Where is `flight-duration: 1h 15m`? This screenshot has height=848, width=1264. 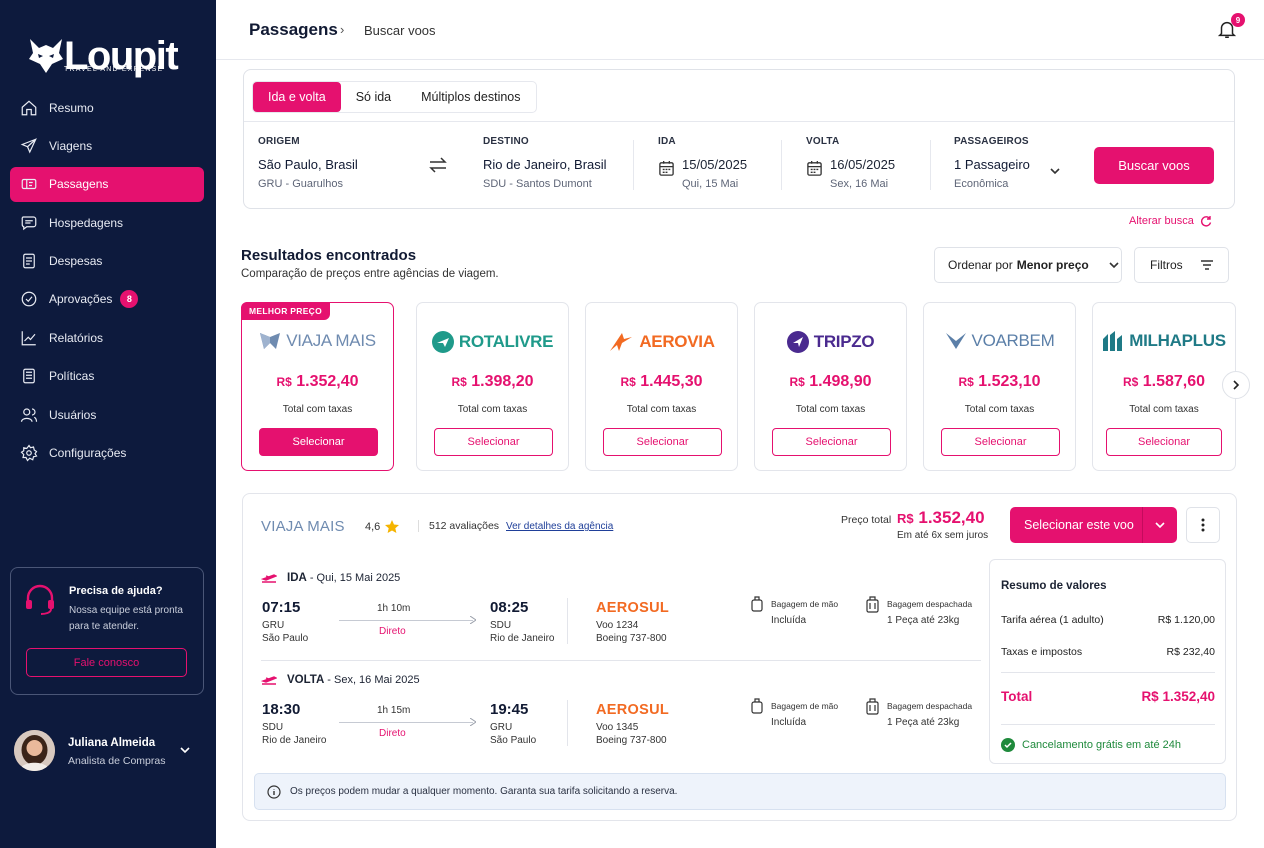
flight-duration: 1h 15m is located at coordinates (394, 710).